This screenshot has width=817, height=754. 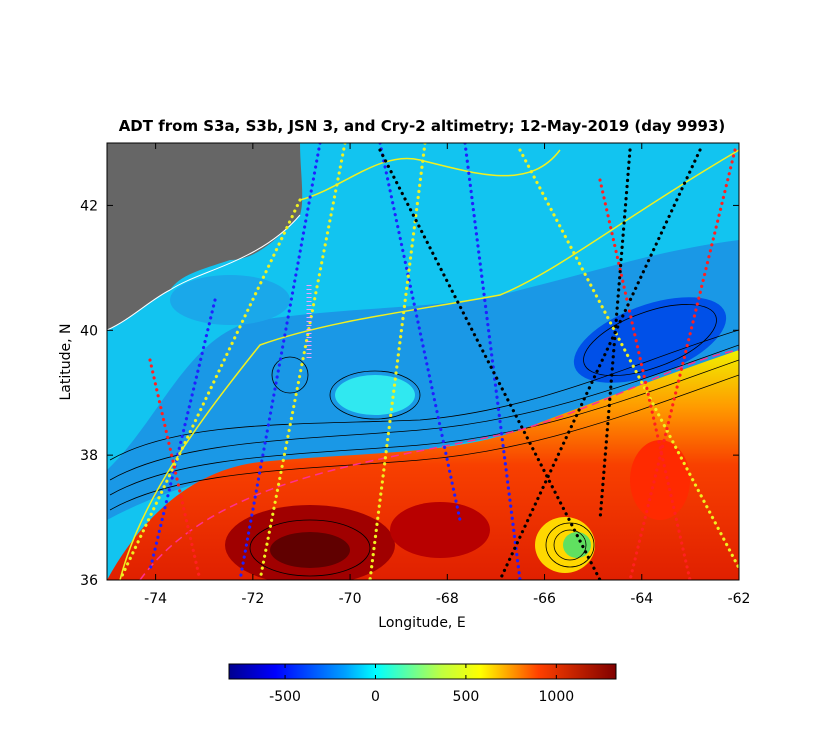 What do you see at coordinates (421, 623) in the screenshot?
I see `x-axis-label: Longitude, E` at bounding box center [421, 623].